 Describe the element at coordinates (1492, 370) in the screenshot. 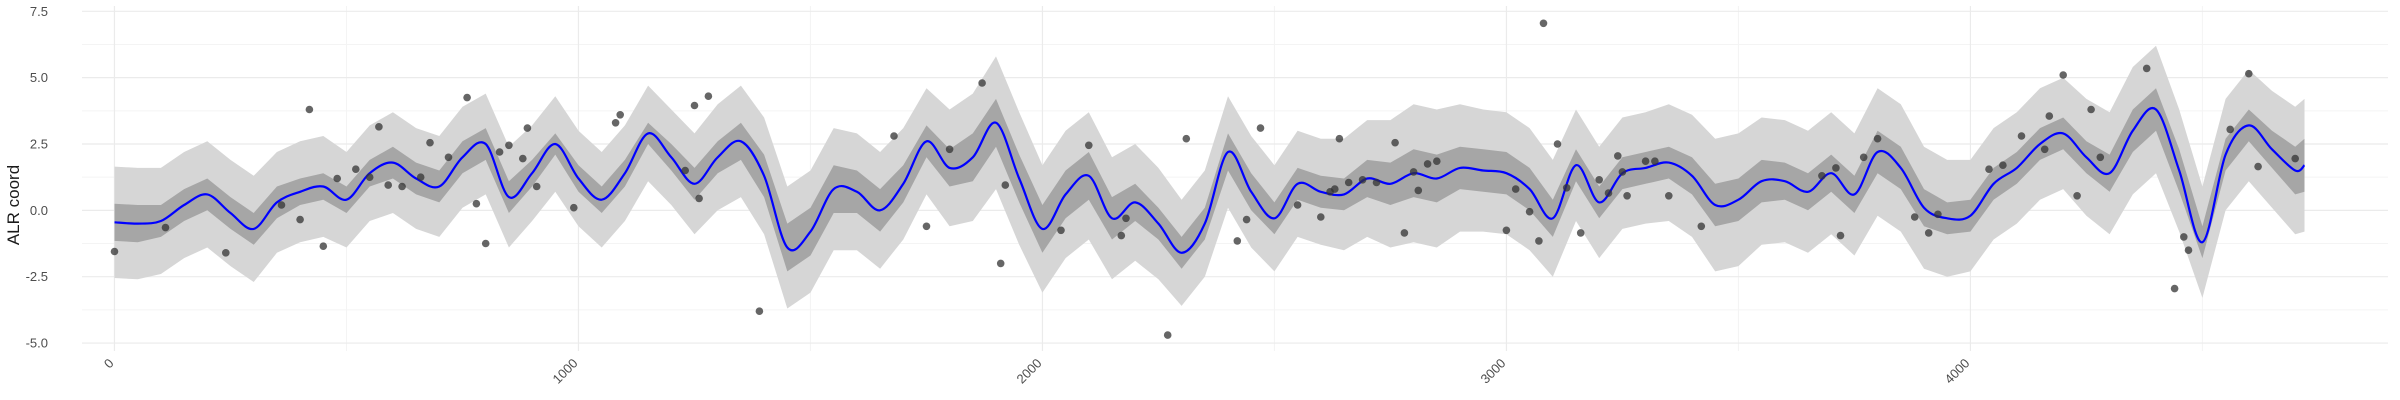

I see `x-tick-label: 3000` at that location.